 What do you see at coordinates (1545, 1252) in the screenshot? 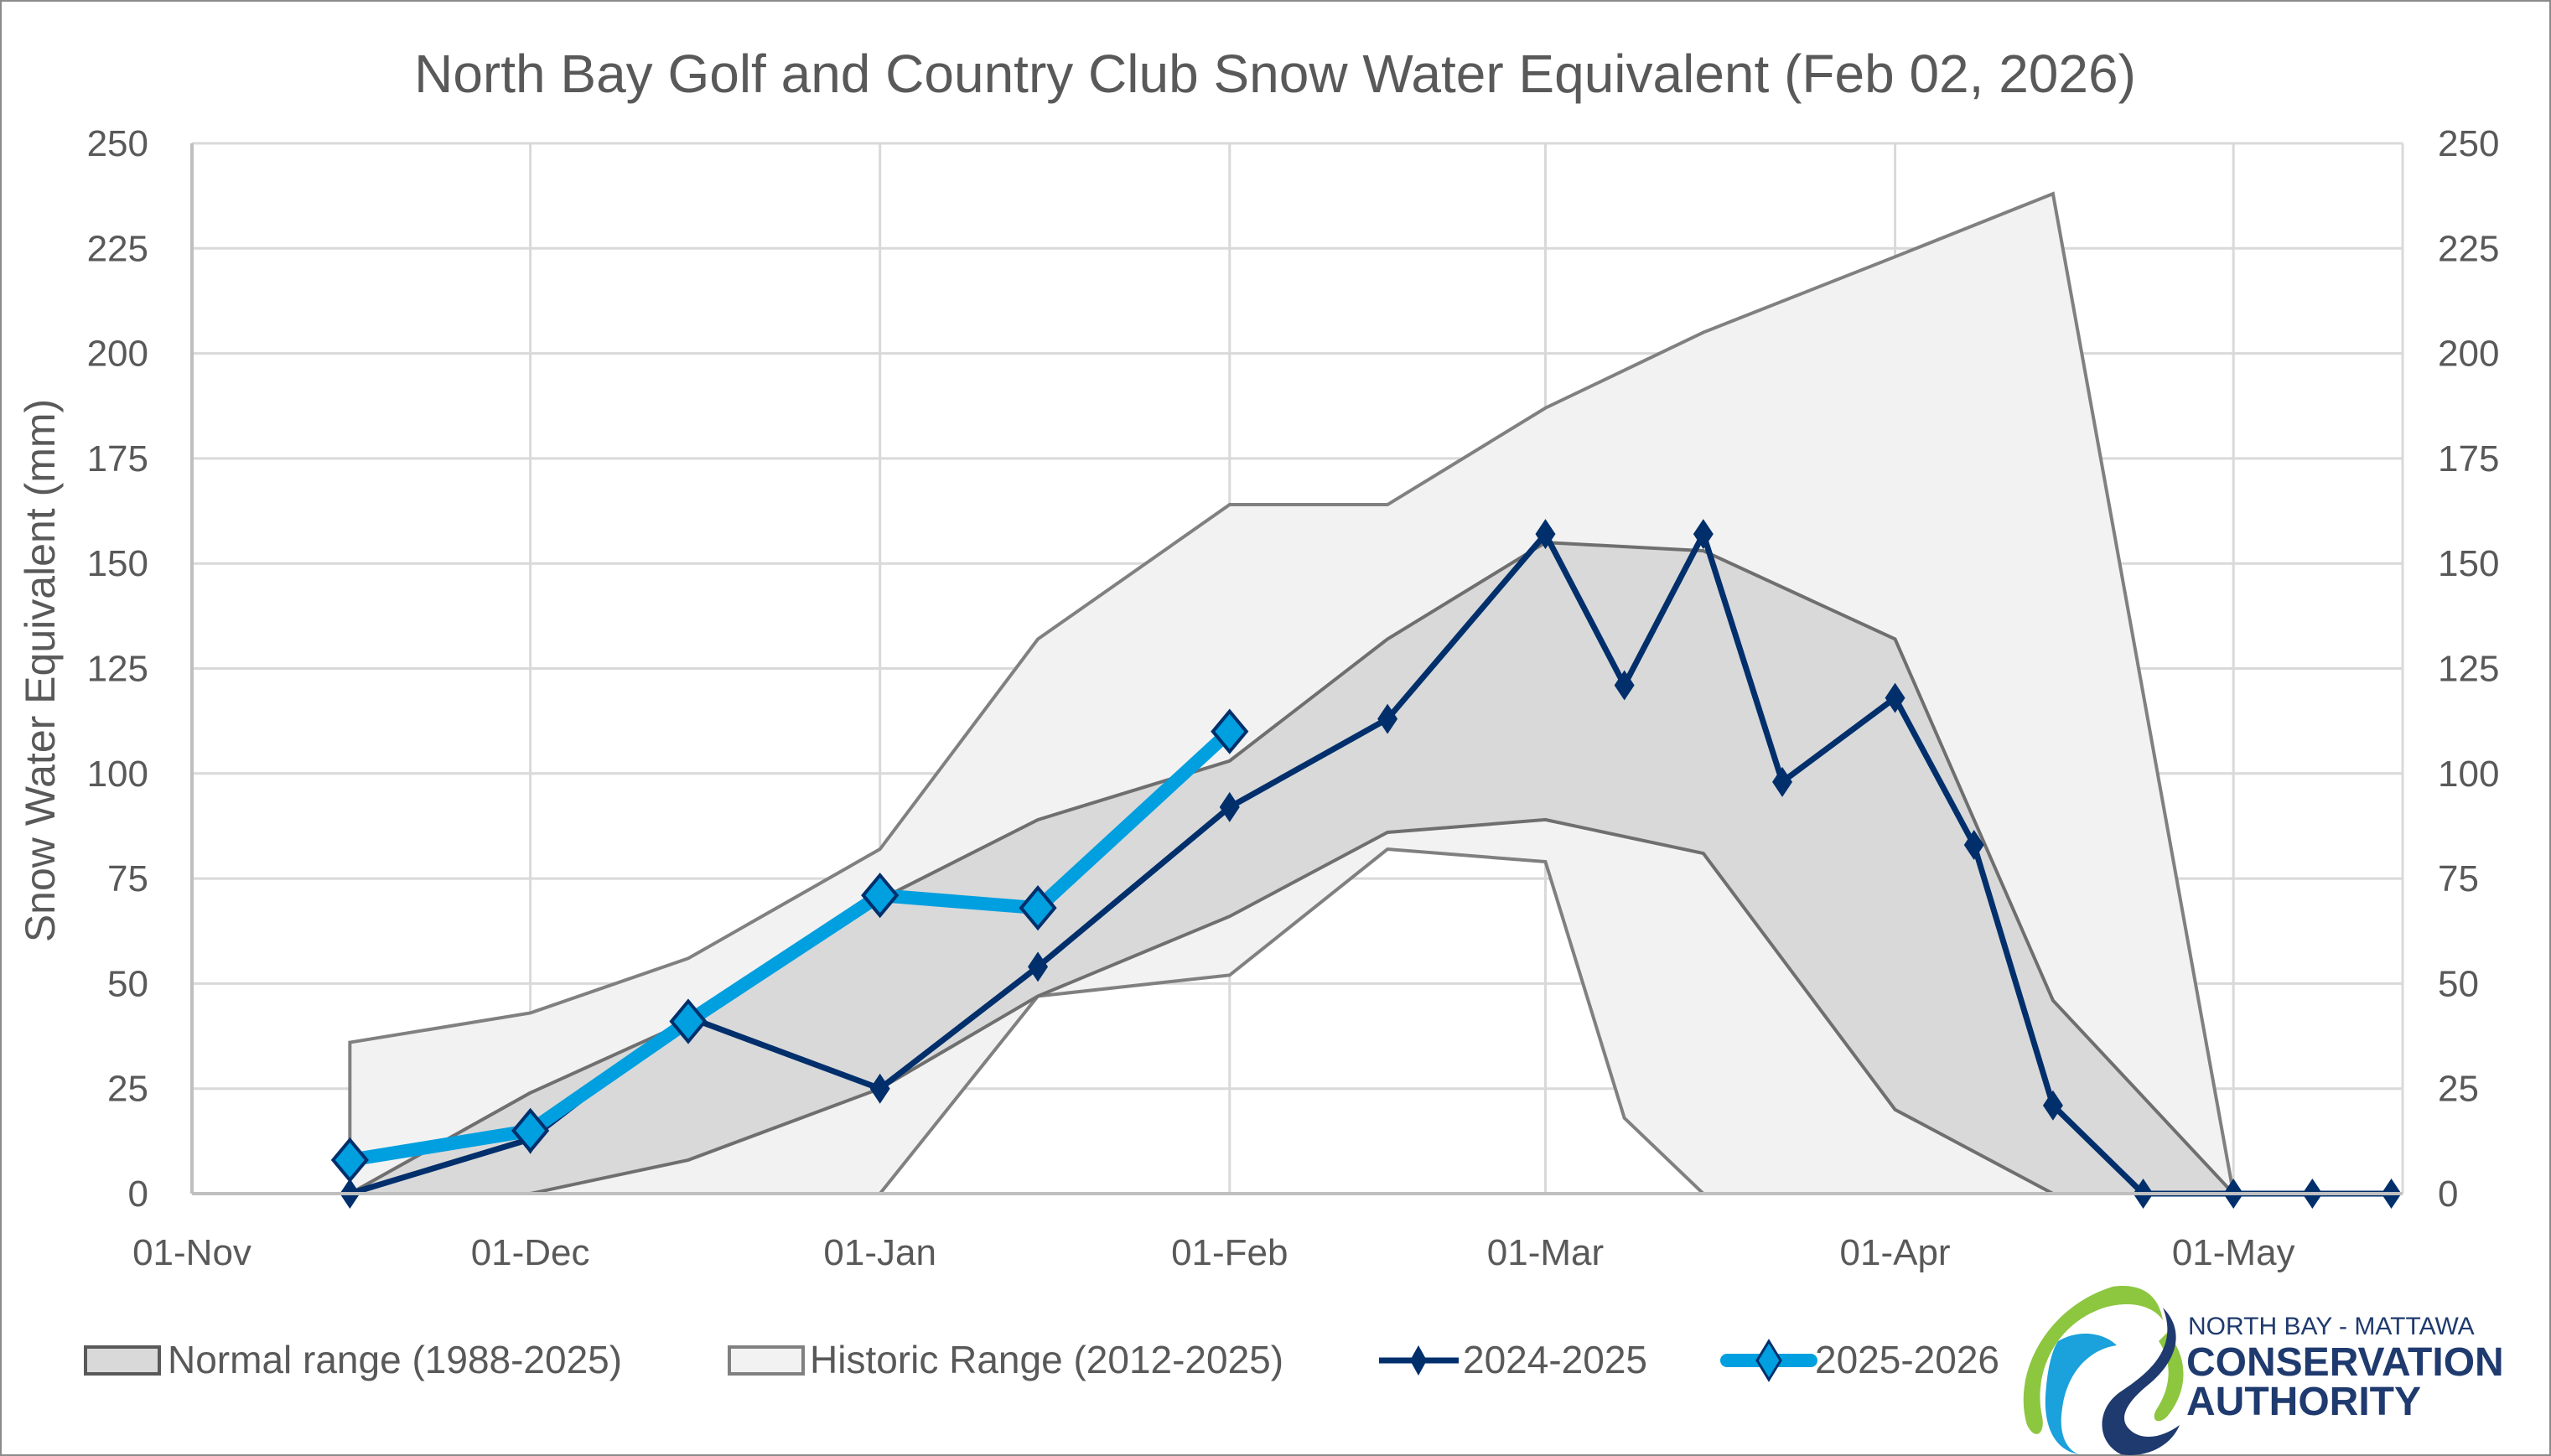
I see `x-tick-label: 01-Mar` at bounding box center [1545, 1252].